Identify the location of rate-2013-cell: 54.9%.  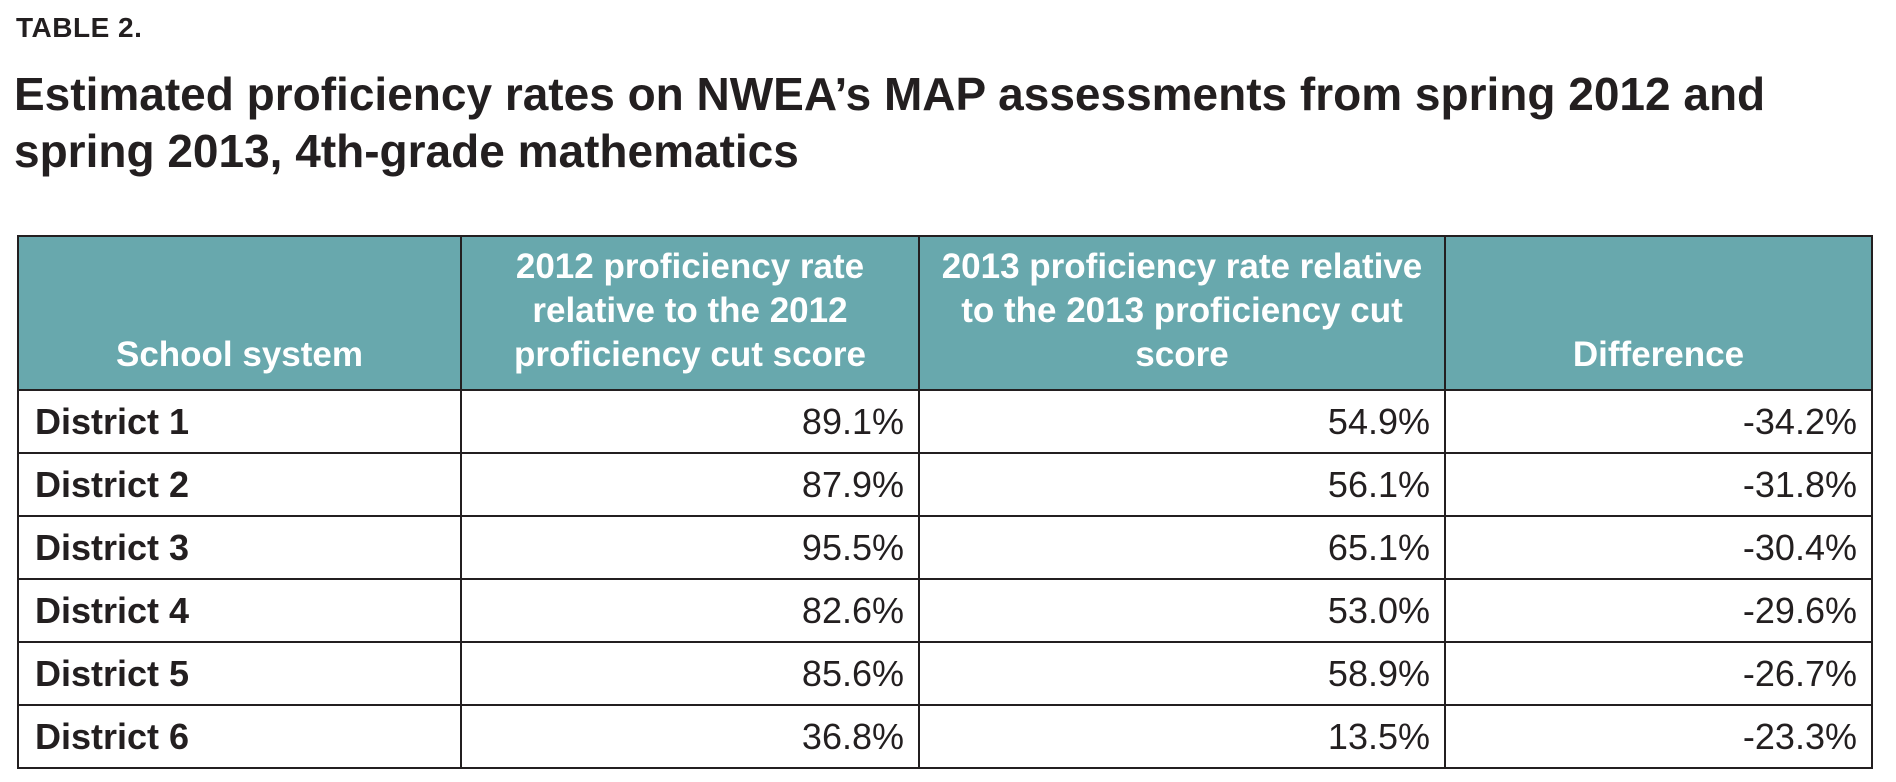
(1182, 421).